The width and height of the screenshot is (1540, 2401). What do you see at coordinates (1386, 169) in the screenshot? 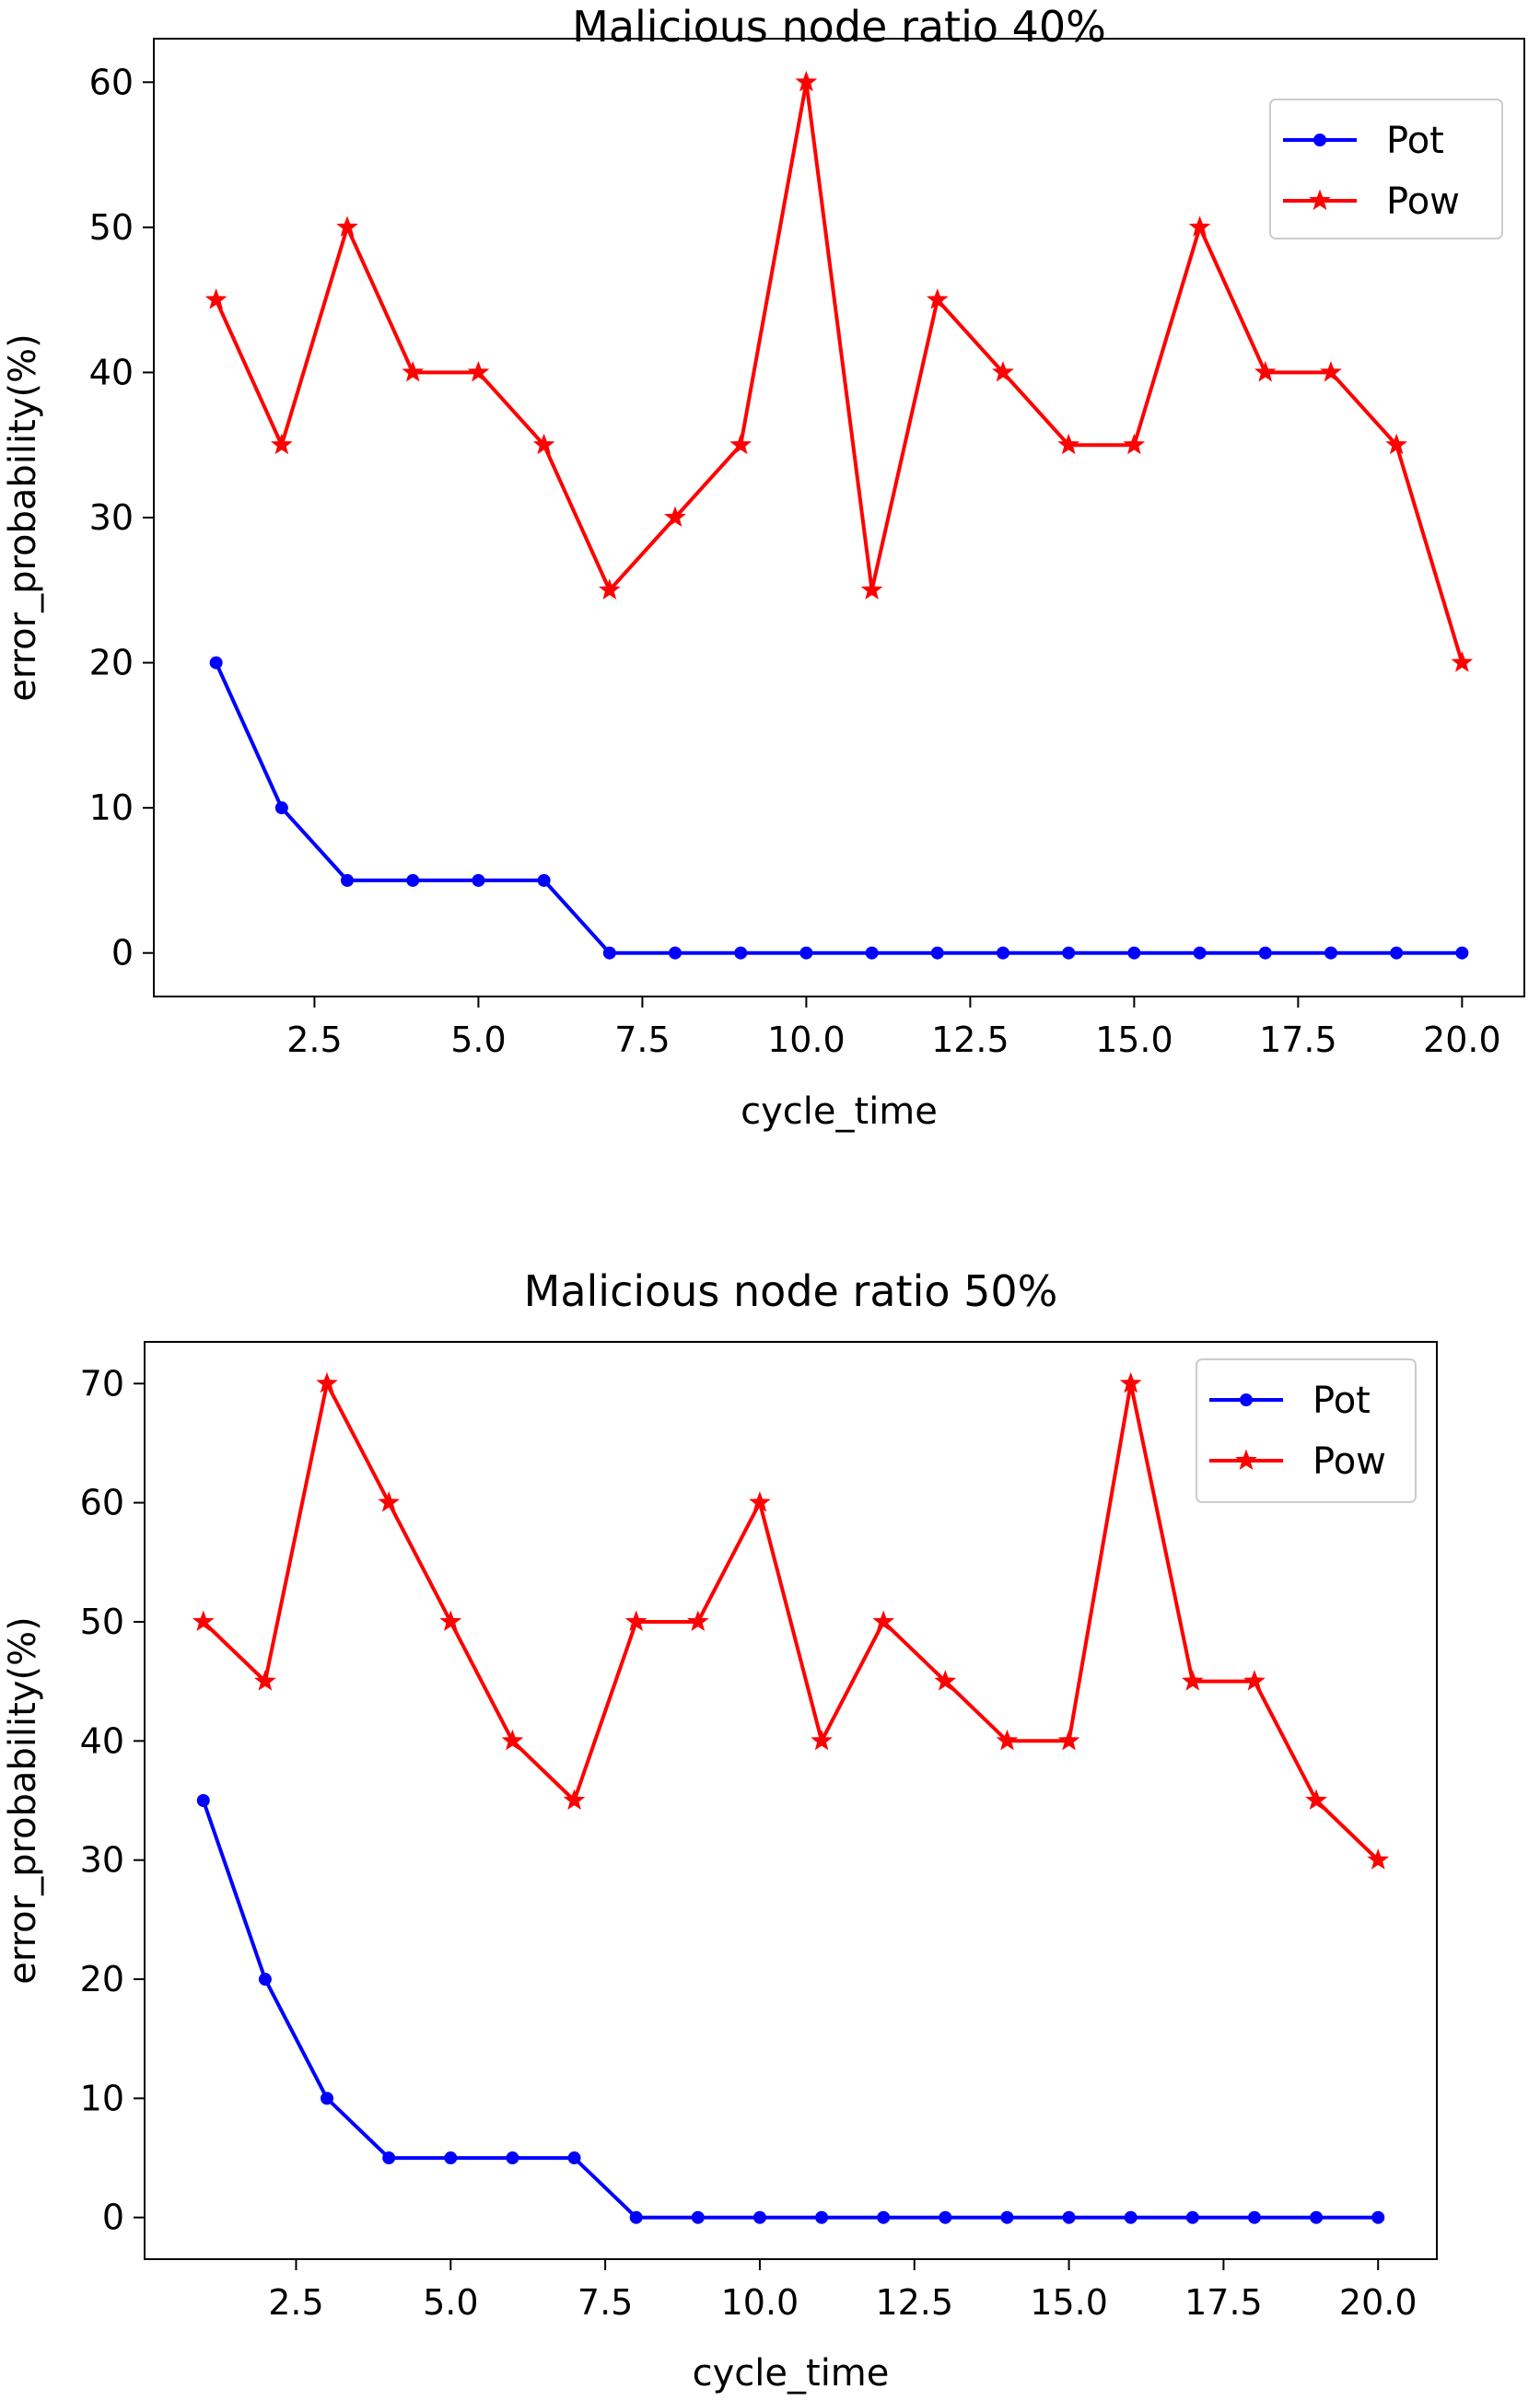
I see `legend: Pot Pow` at bounding box center [1386, 169].